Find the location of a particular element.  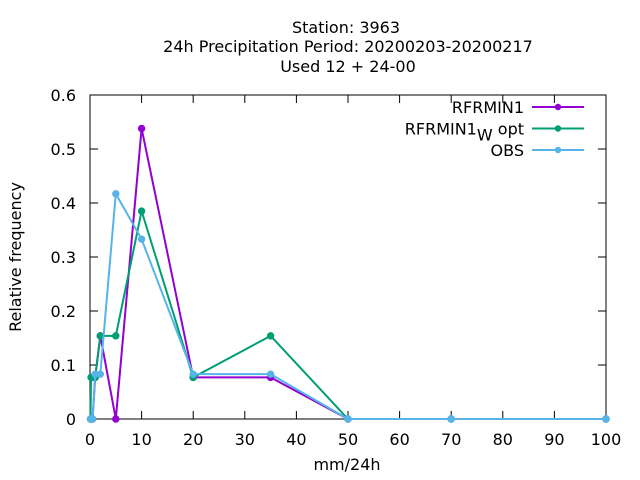

x-tick-label: 50 is located at coordinates (348, 439).